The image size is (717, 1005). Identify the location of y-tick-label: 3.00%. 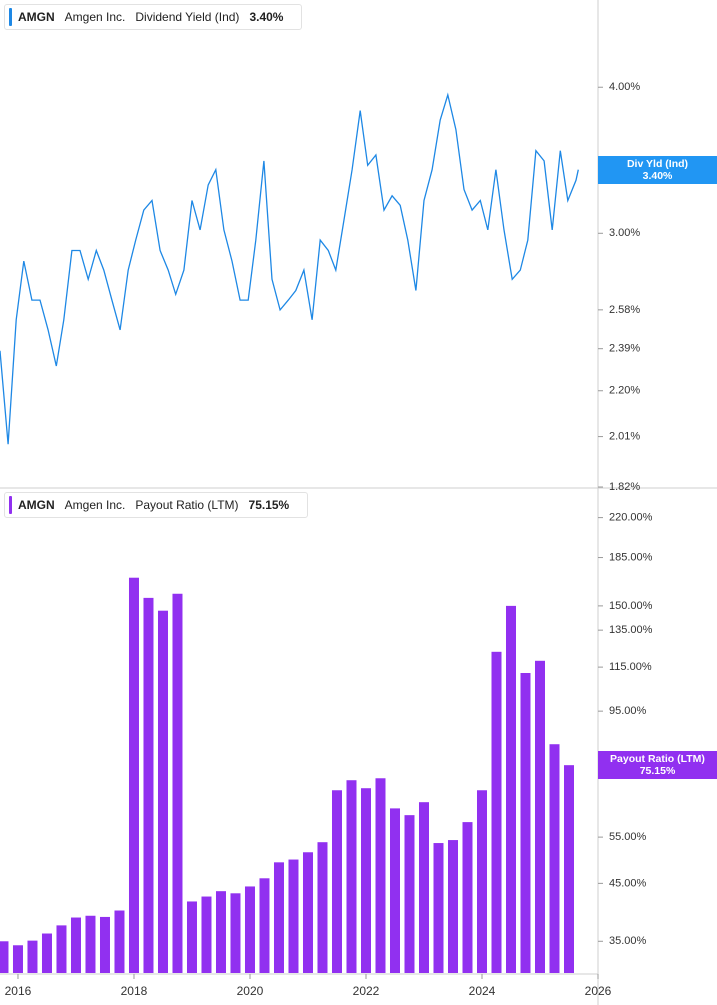
(624, 233).